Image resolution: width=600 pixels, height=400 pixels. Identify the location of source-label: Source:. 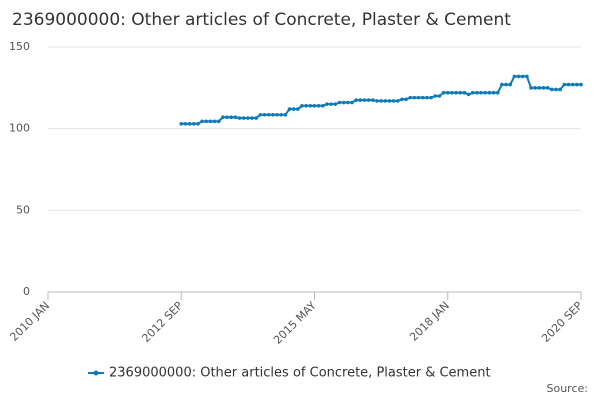
(568, 388).